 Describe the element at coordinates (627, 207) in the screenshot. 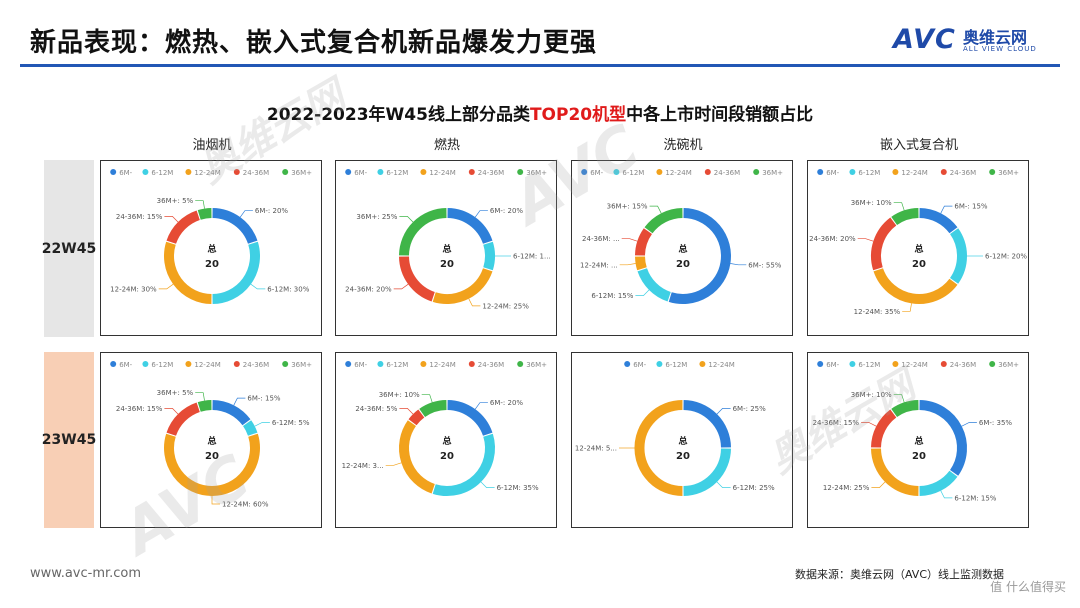

I see `slice-label: 36M+: 15%` at that location.